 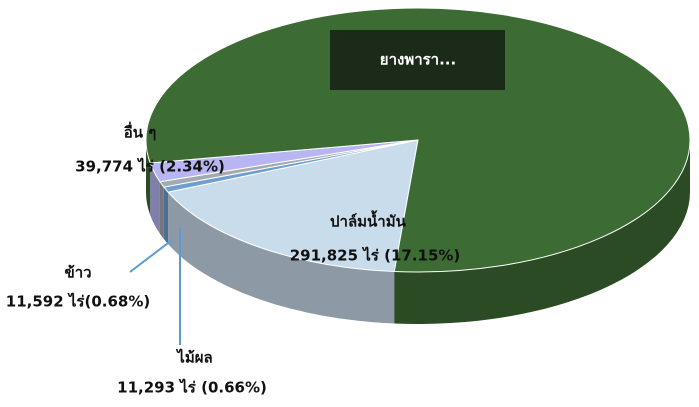 I want to click on category-label: ข้าว, so click(x=77, y=273).